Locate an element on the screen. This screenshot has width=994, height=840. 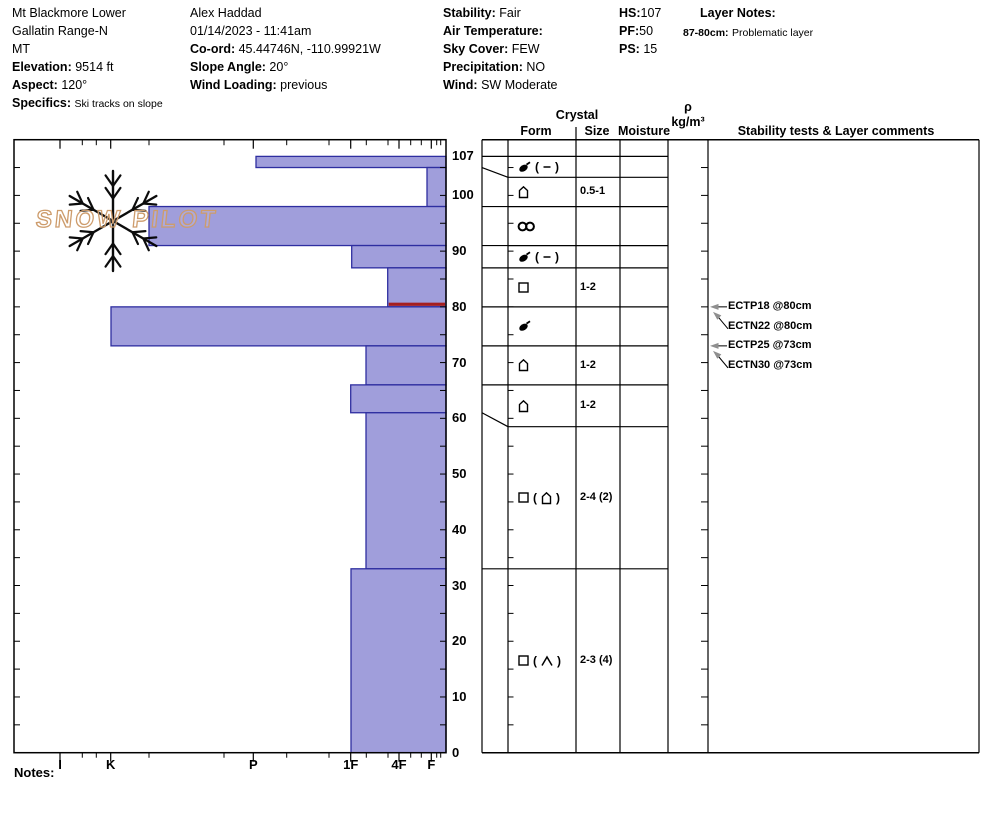
coord-value: 45.44746N, -110.99921W is located at coordinates (309, 49).